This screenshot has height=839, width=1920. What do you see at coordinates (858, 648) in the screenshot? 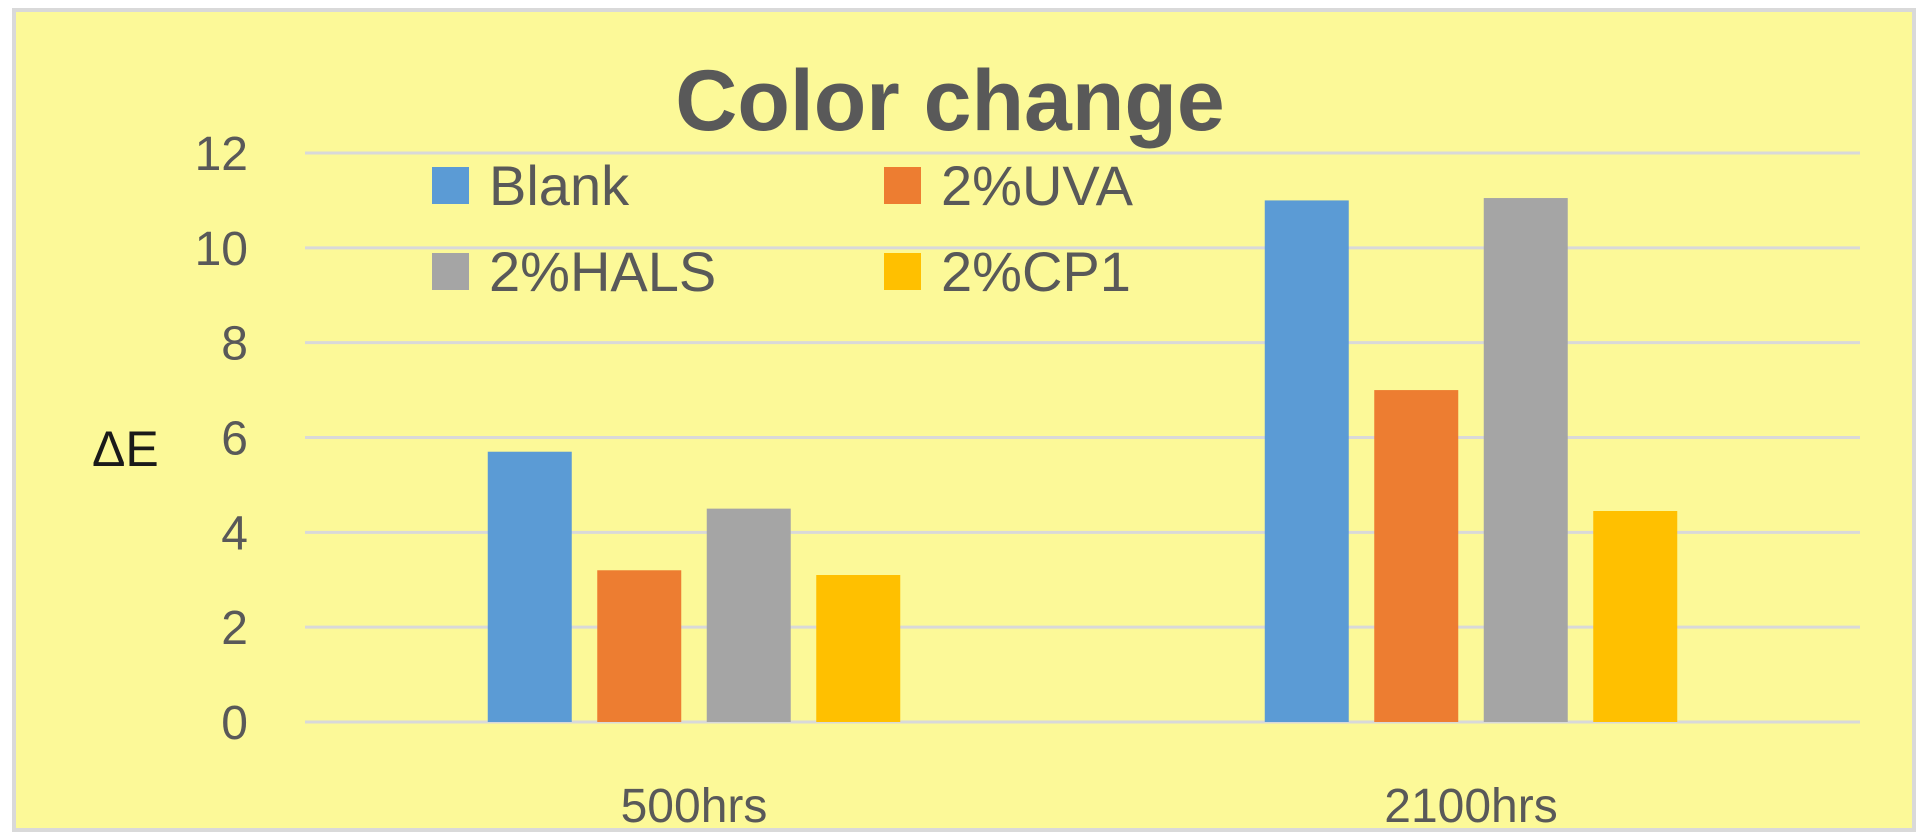
I see `bar-2cp1-500hrs` at bounding box center [858, 648].